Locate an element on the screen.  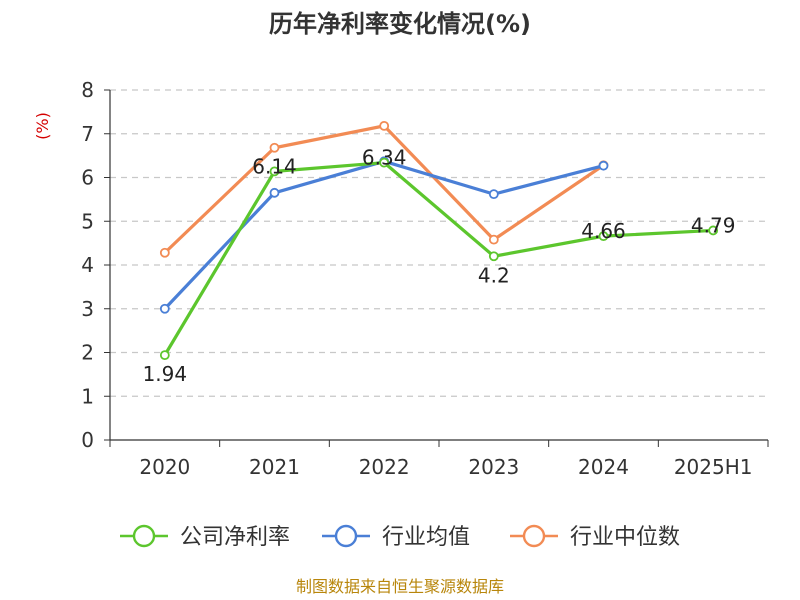
y-tick-label: 5 is located at coordinates (87, 221).